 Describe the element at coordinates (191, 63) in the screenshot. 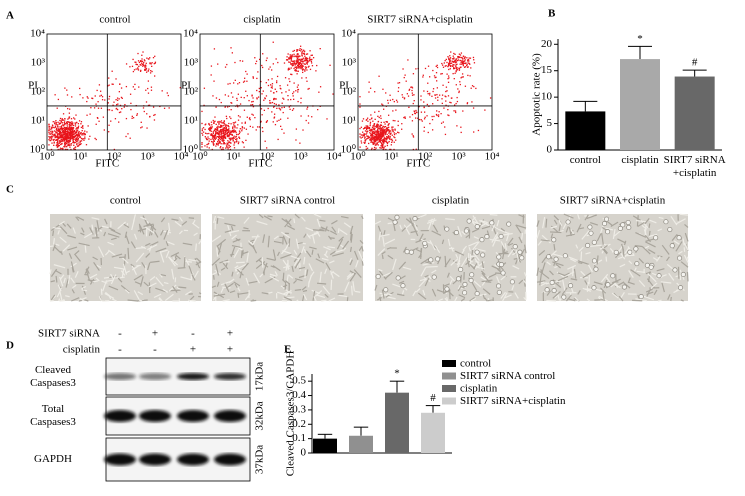

I see `y-tick-label: 10³` at that location.